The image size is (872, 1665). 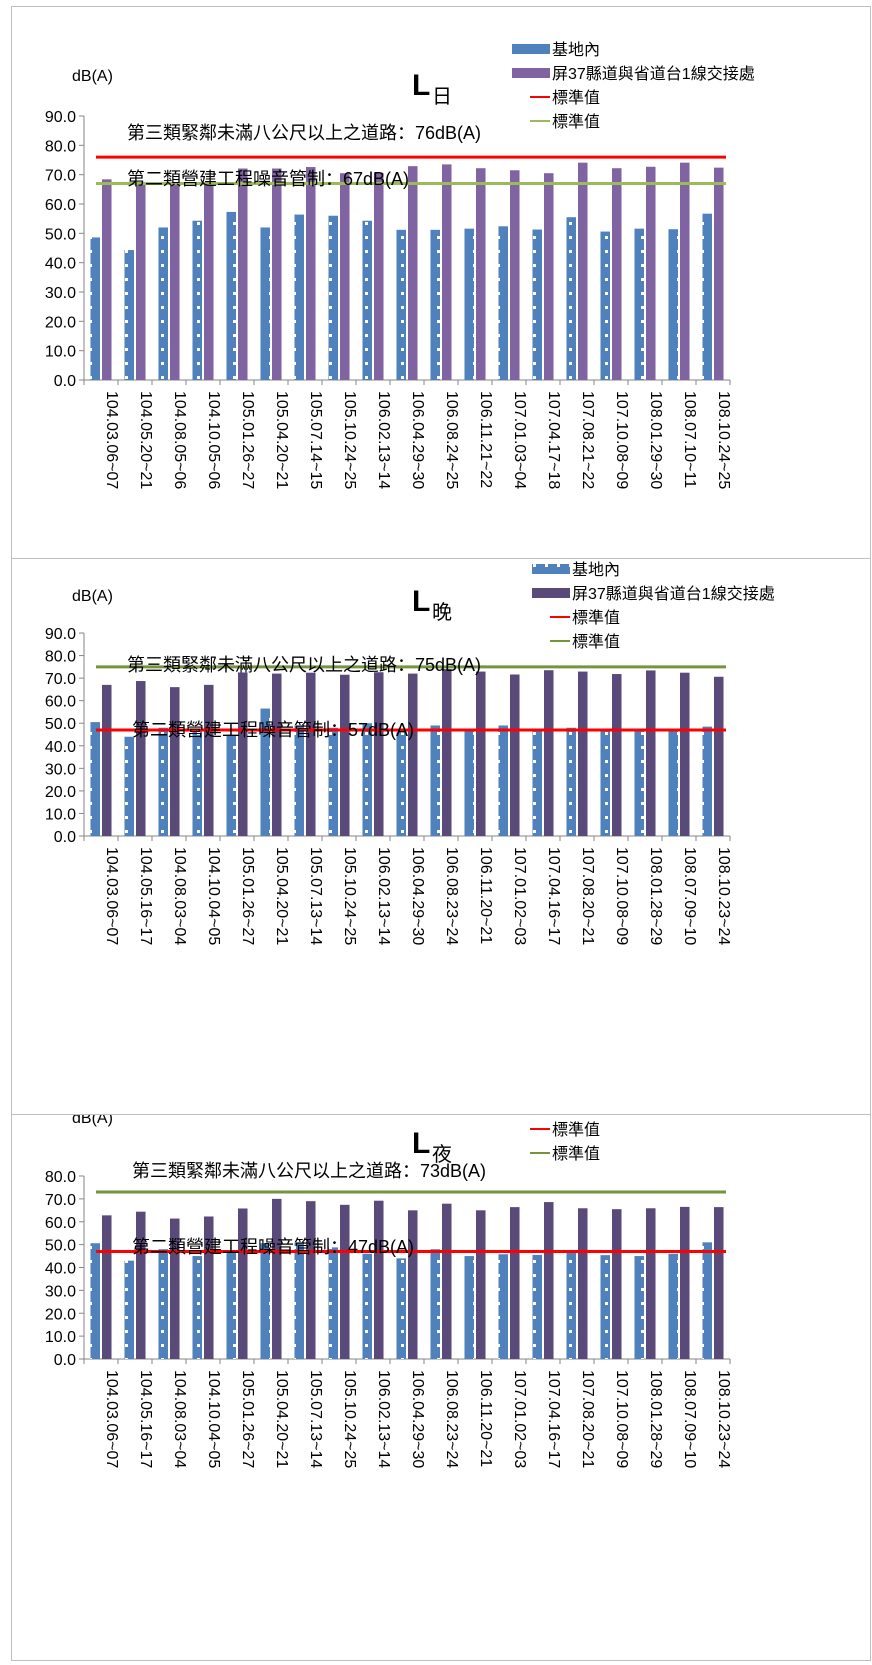 What do you see at coordinates (689, 439) in the screenshot?
I see `x-tick-label: 108.07.10~11` at bounding box center [689, 439].